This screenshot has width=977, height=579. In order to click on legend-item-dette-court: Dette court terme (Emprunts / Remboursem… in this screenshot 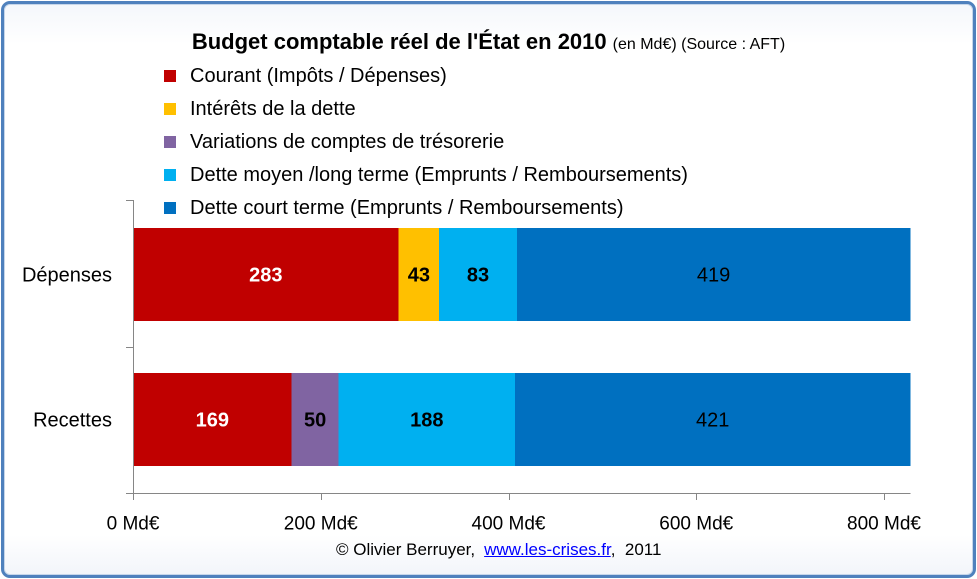, I will do `click(426, 208)`.